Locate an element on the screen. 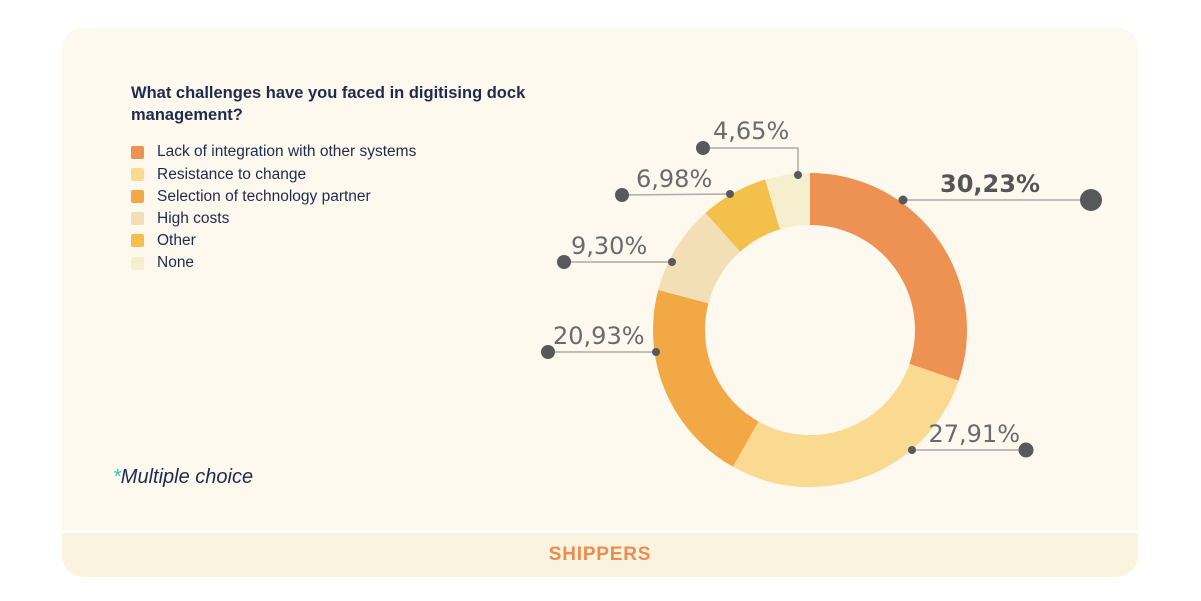  legend-item: High costs is located at coordinates (273, 219).